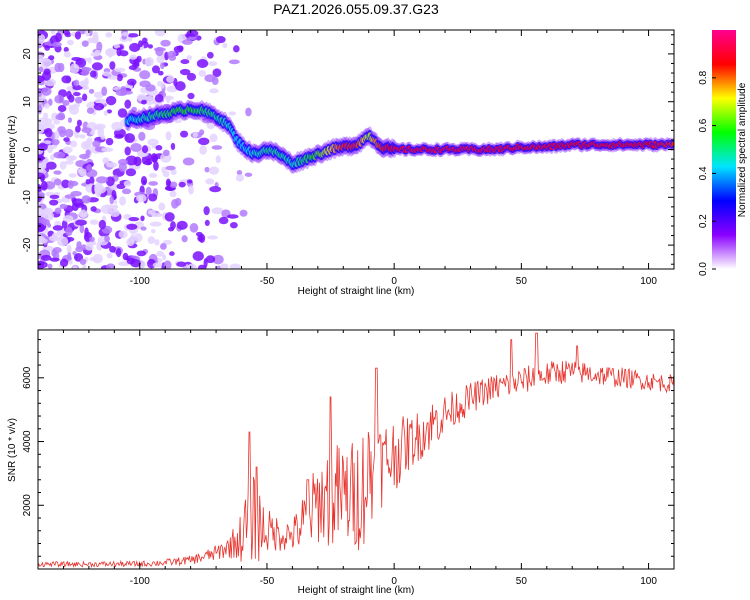  I want to click on heatmap-ridge-core, so click(672, 143).